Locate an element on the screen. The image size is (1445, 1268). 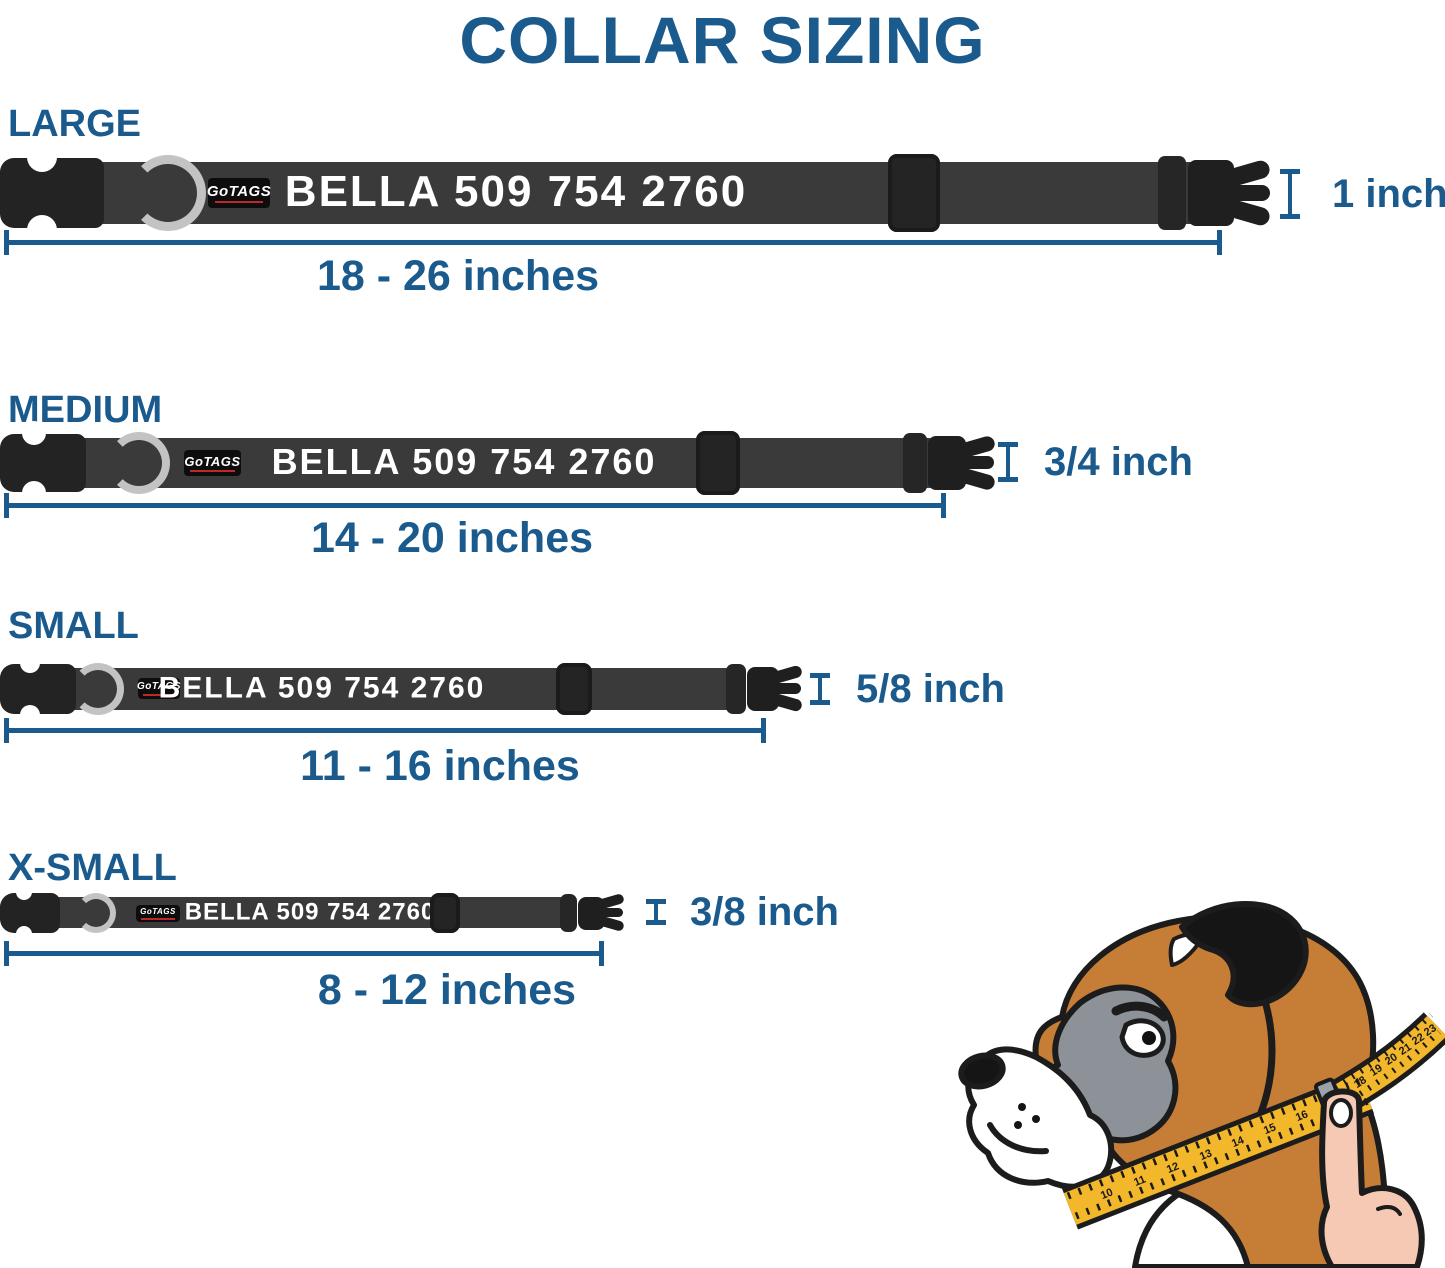
width-indicator-large is located at coordinates (1290, 194).